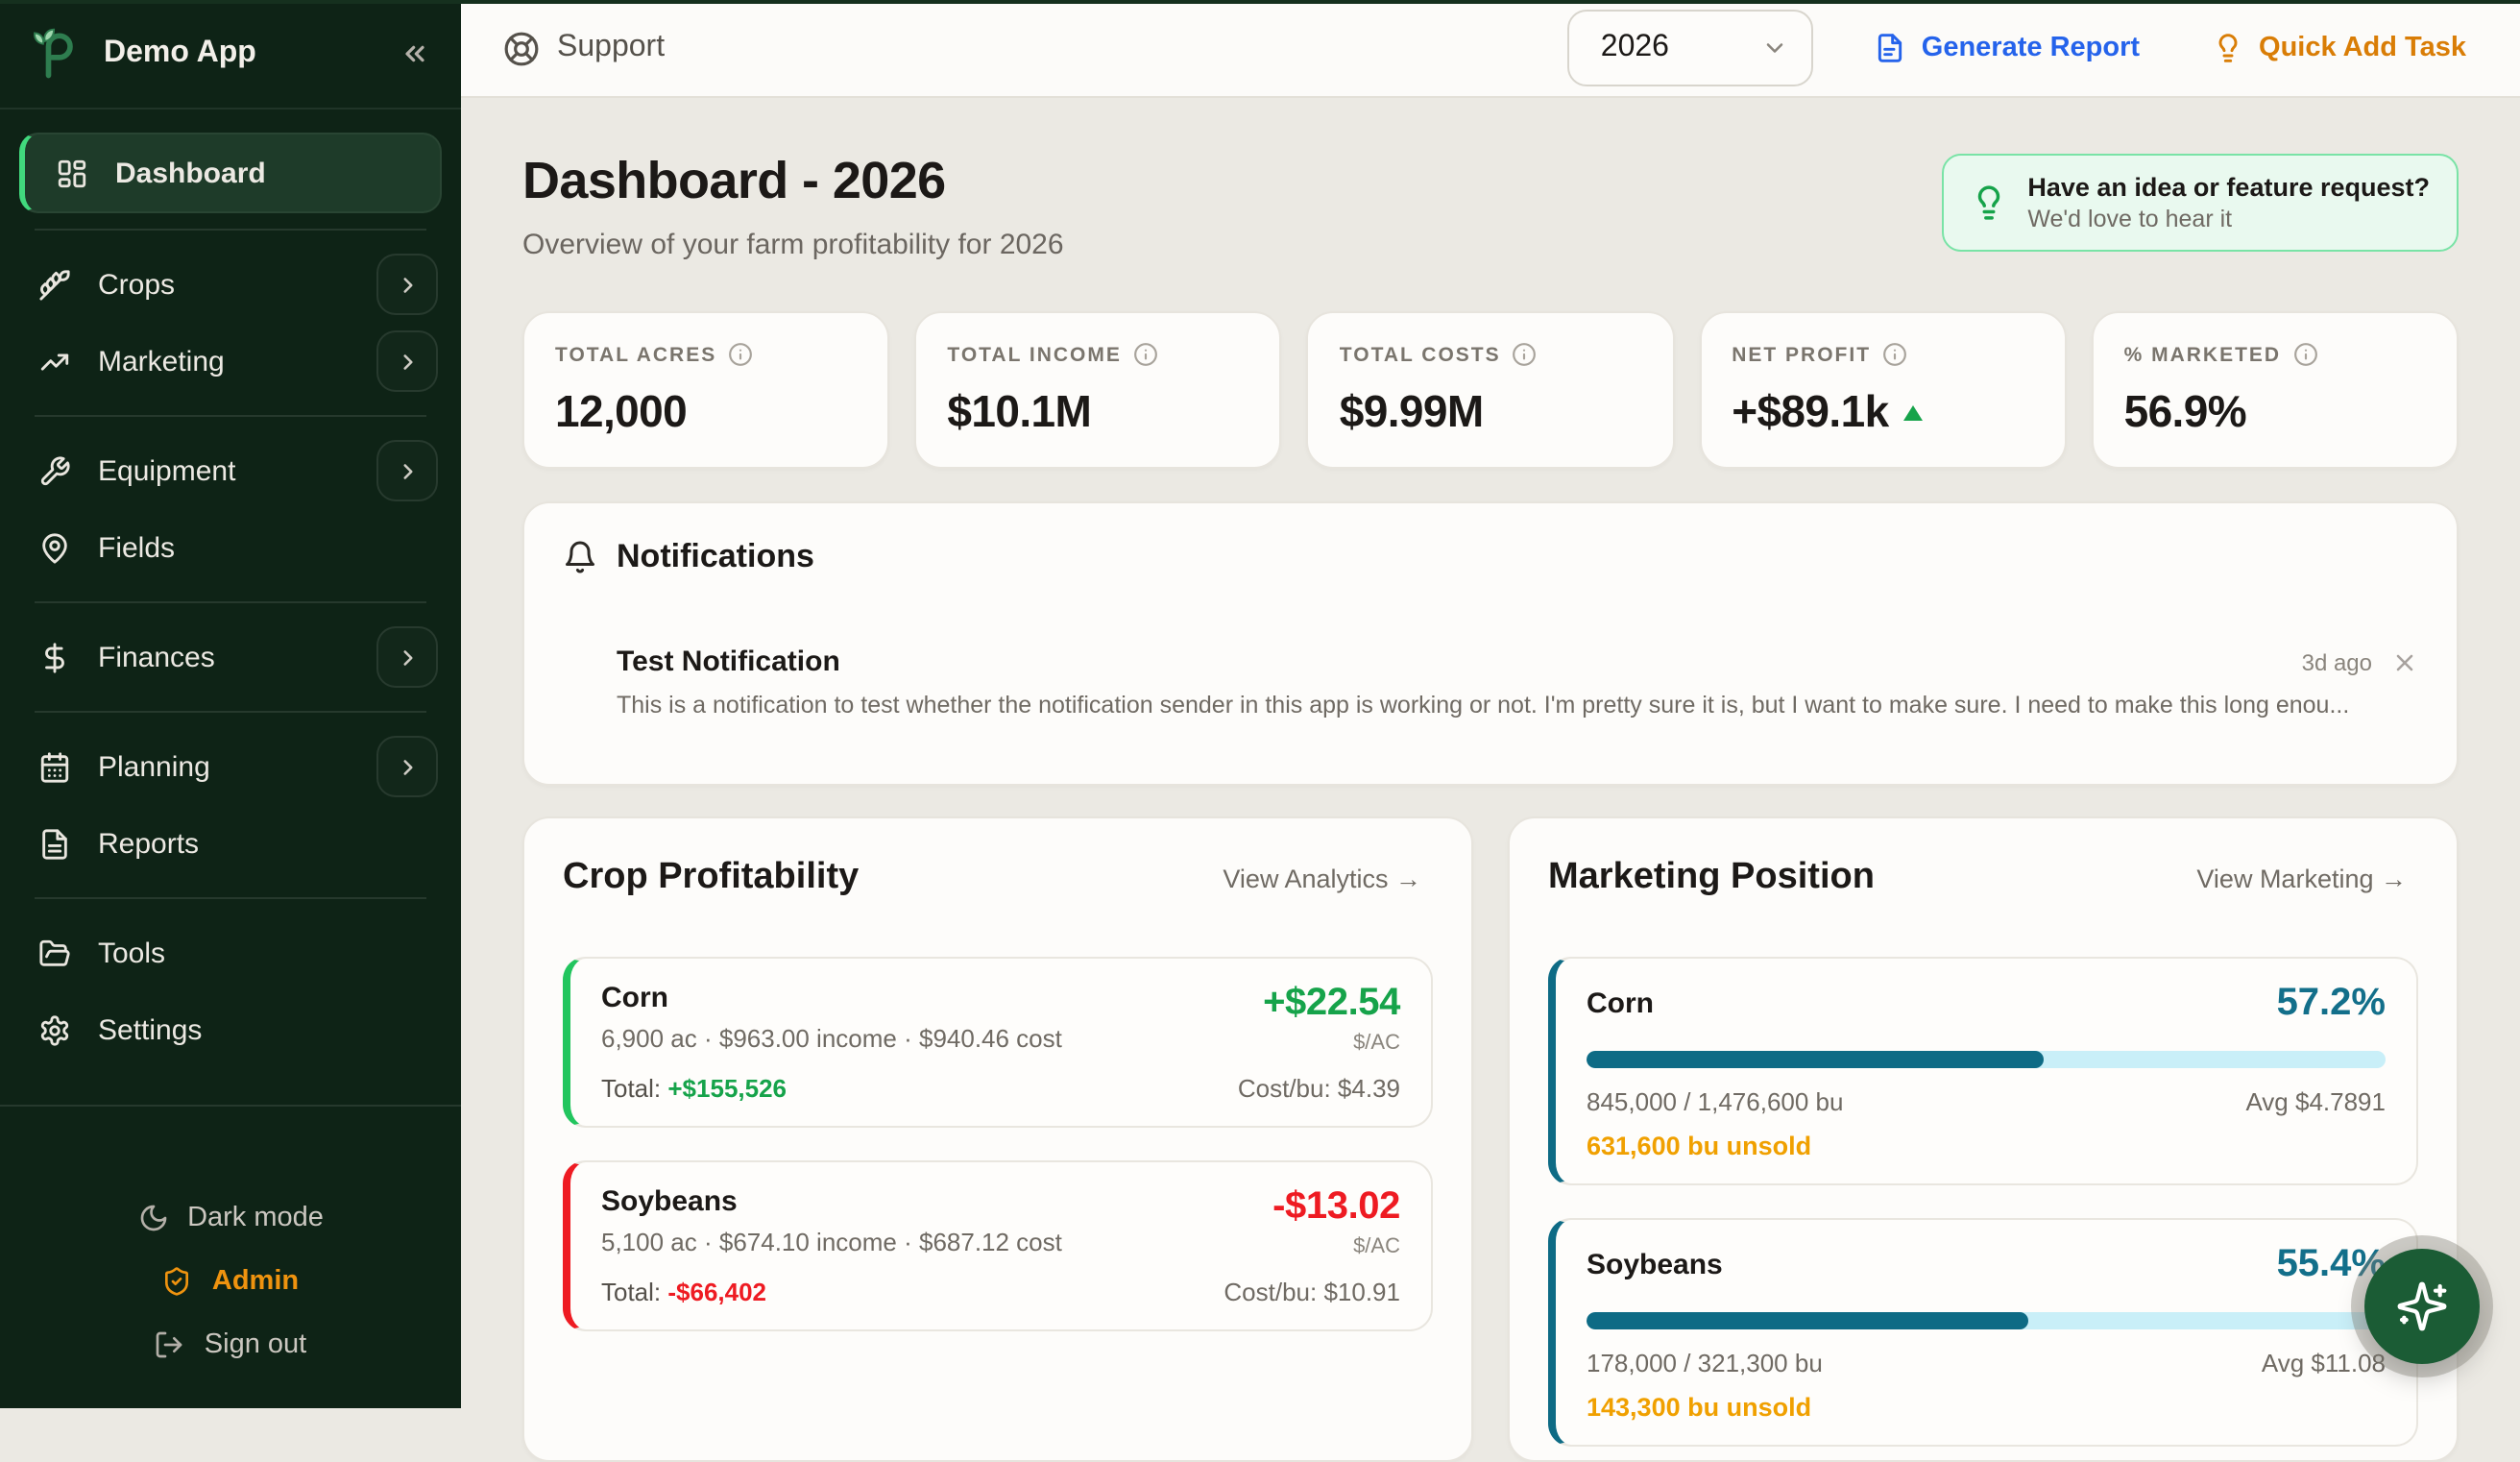 Image resolution: width=2520 pixels, height=1462 pixels. I want to click on notification-title: Test Notification, so click(728, 662).